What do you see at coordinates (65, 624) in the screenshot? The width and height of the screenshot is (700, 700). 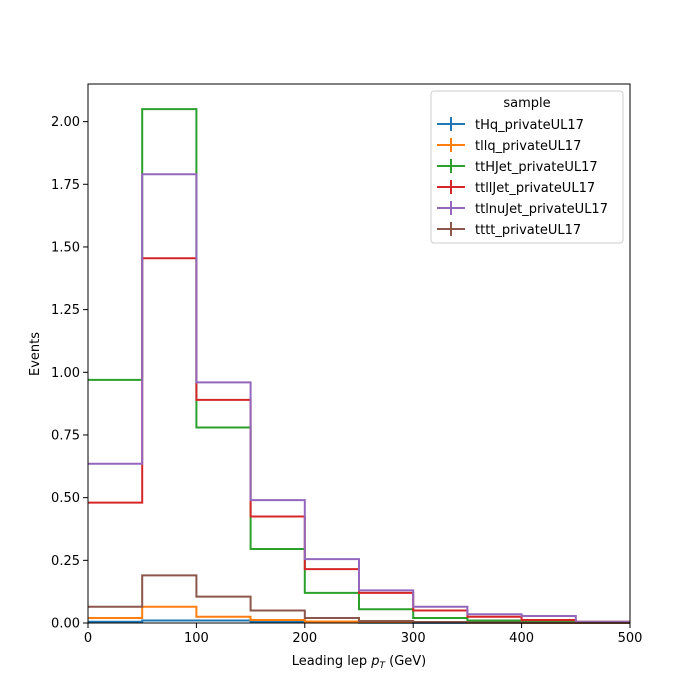 I see `y-tick-label: 0.00` at bounding box center [65, 624].